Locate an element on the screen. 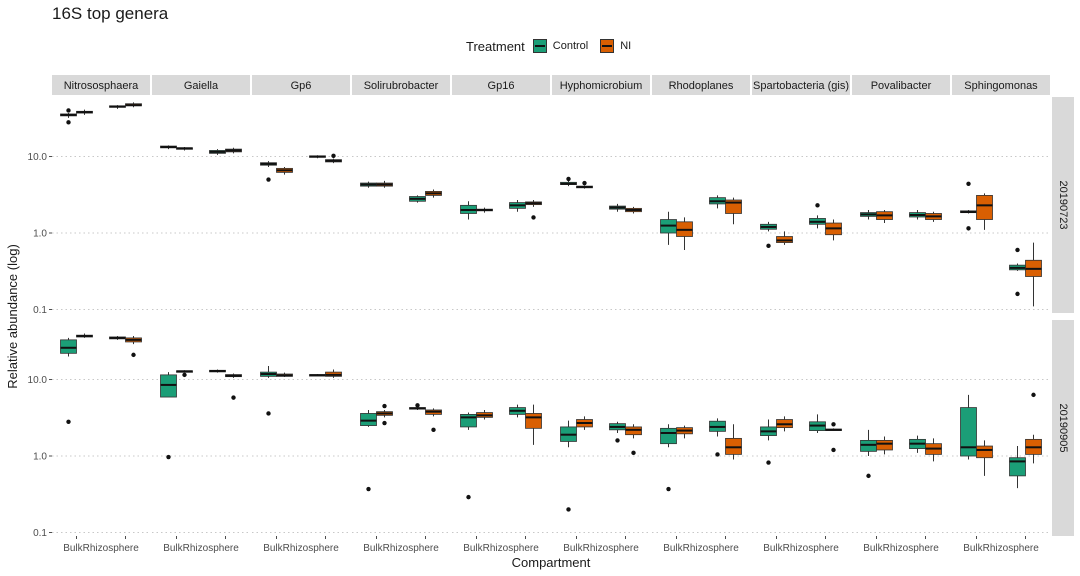 Image resolution: width=1080 pixels, height=576 pixels. chart-title: 16S top genera is located at coordinates (110, 13).